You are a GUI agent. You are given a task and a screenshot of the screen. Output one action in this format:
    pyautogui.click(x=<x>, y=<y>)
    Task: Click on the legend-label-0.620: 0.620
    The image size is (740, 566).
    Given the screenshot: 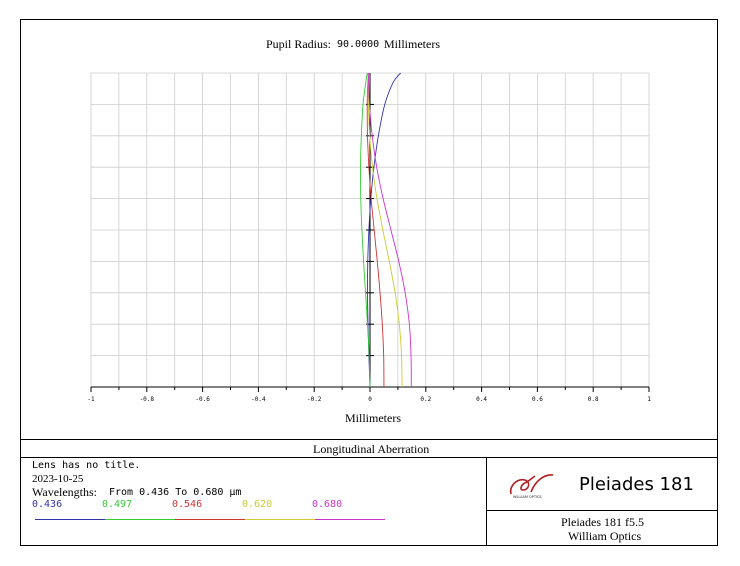 What is the action you would take?
    pyautogui.click(x=257, y=504)
    